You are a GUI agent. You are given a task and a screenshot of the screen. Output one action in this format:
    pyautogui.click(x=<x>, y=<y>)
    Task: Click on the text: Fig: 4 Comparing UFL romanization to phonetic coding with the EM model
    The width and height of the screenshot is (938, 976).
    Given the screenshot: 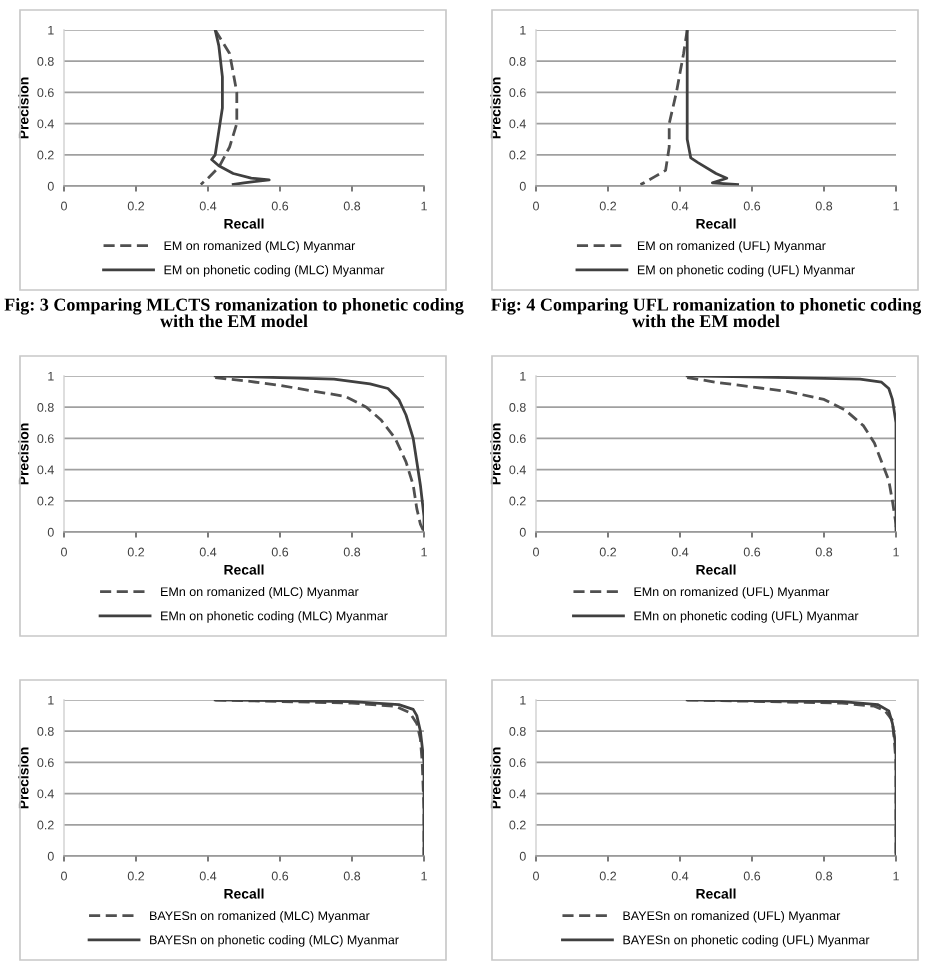 What is the action you would take?
    pyautogui.click(x=706, y=313)
    